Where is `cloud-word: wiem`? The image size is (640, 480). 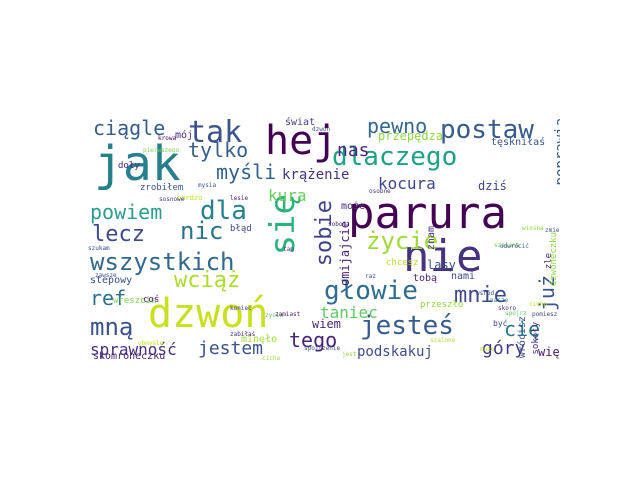 cloud-word: wiem is located at coordinates (326, 324).